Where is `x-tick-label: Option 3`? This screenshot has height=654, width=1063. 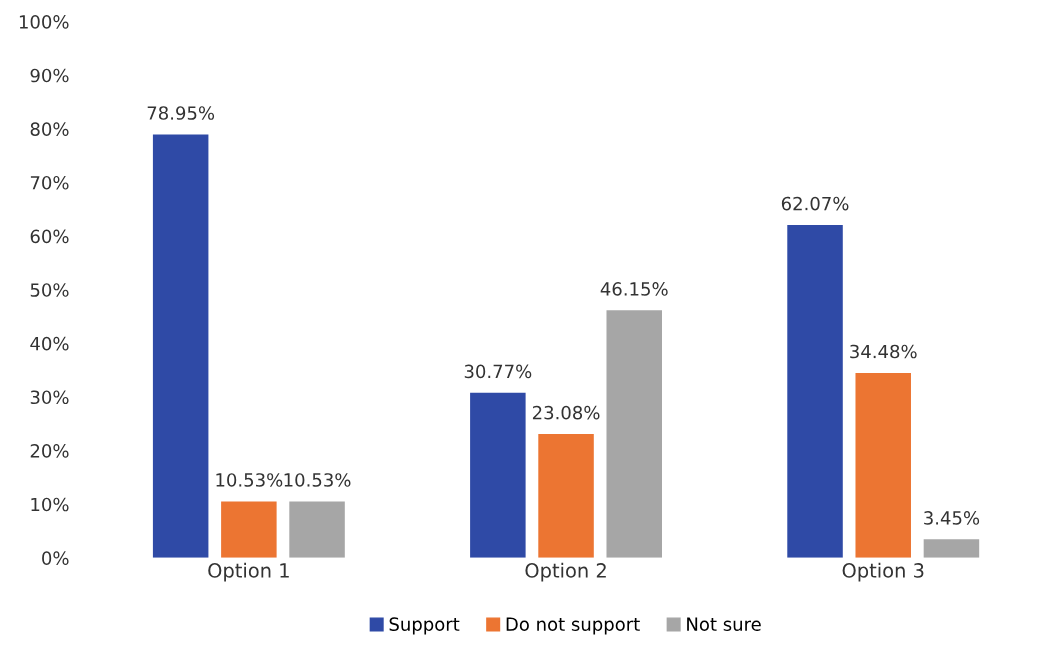
x-tick-label: Option 3 is located at coordinates (883, 572).